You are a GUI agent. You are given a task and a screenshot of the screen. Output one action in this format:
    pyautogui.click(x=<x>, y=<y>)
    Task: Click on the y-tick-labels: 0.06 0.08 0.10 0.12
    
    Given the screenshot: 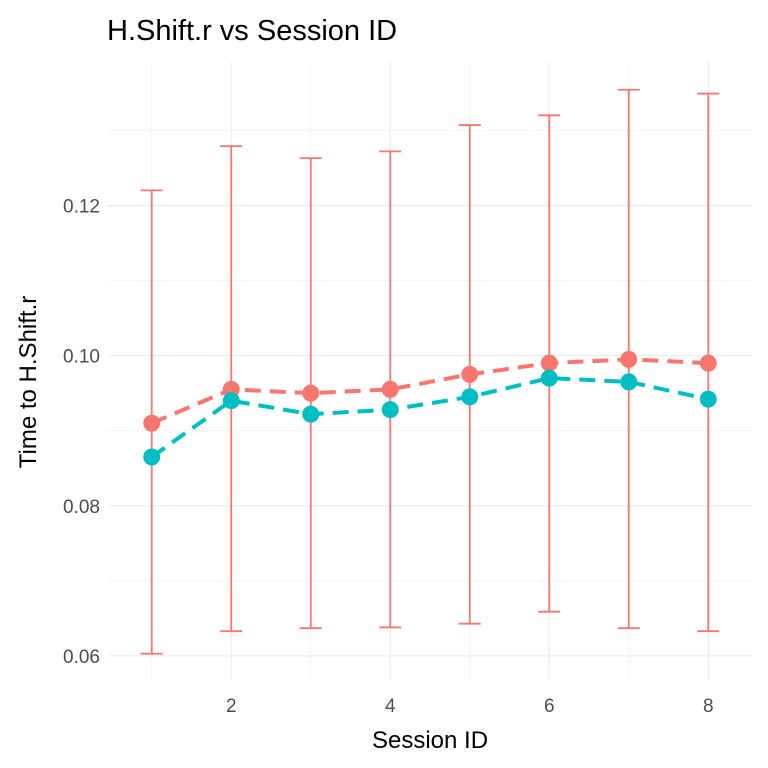 What is the action you would take?
    pyautogui.click(x=81, y=432)
    